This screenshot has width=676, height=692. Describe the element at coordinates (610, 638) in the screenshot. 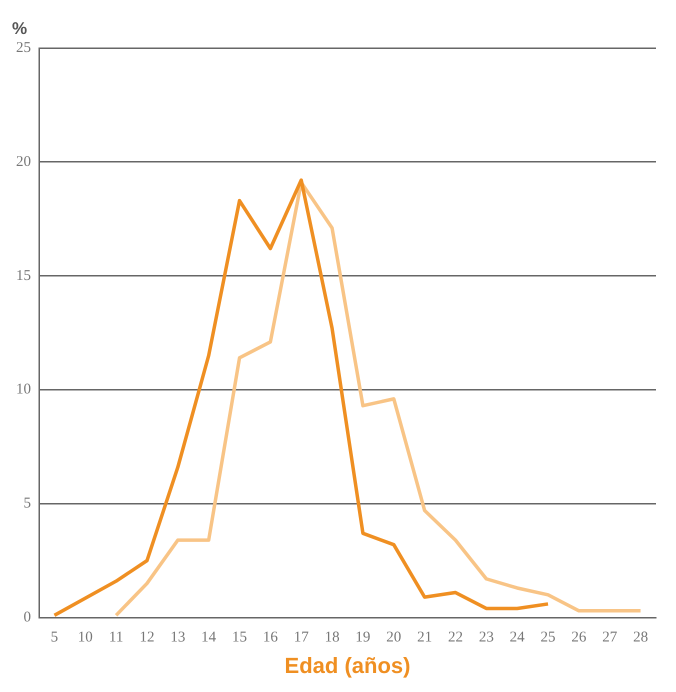

I see `x-tick-label: 27` at that location.